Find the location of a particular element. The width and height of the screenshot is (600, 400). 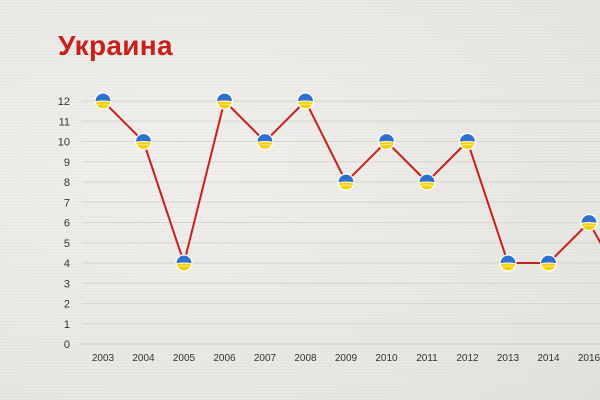

x-tick-label: 2005 is located at coordinates (184, 358).